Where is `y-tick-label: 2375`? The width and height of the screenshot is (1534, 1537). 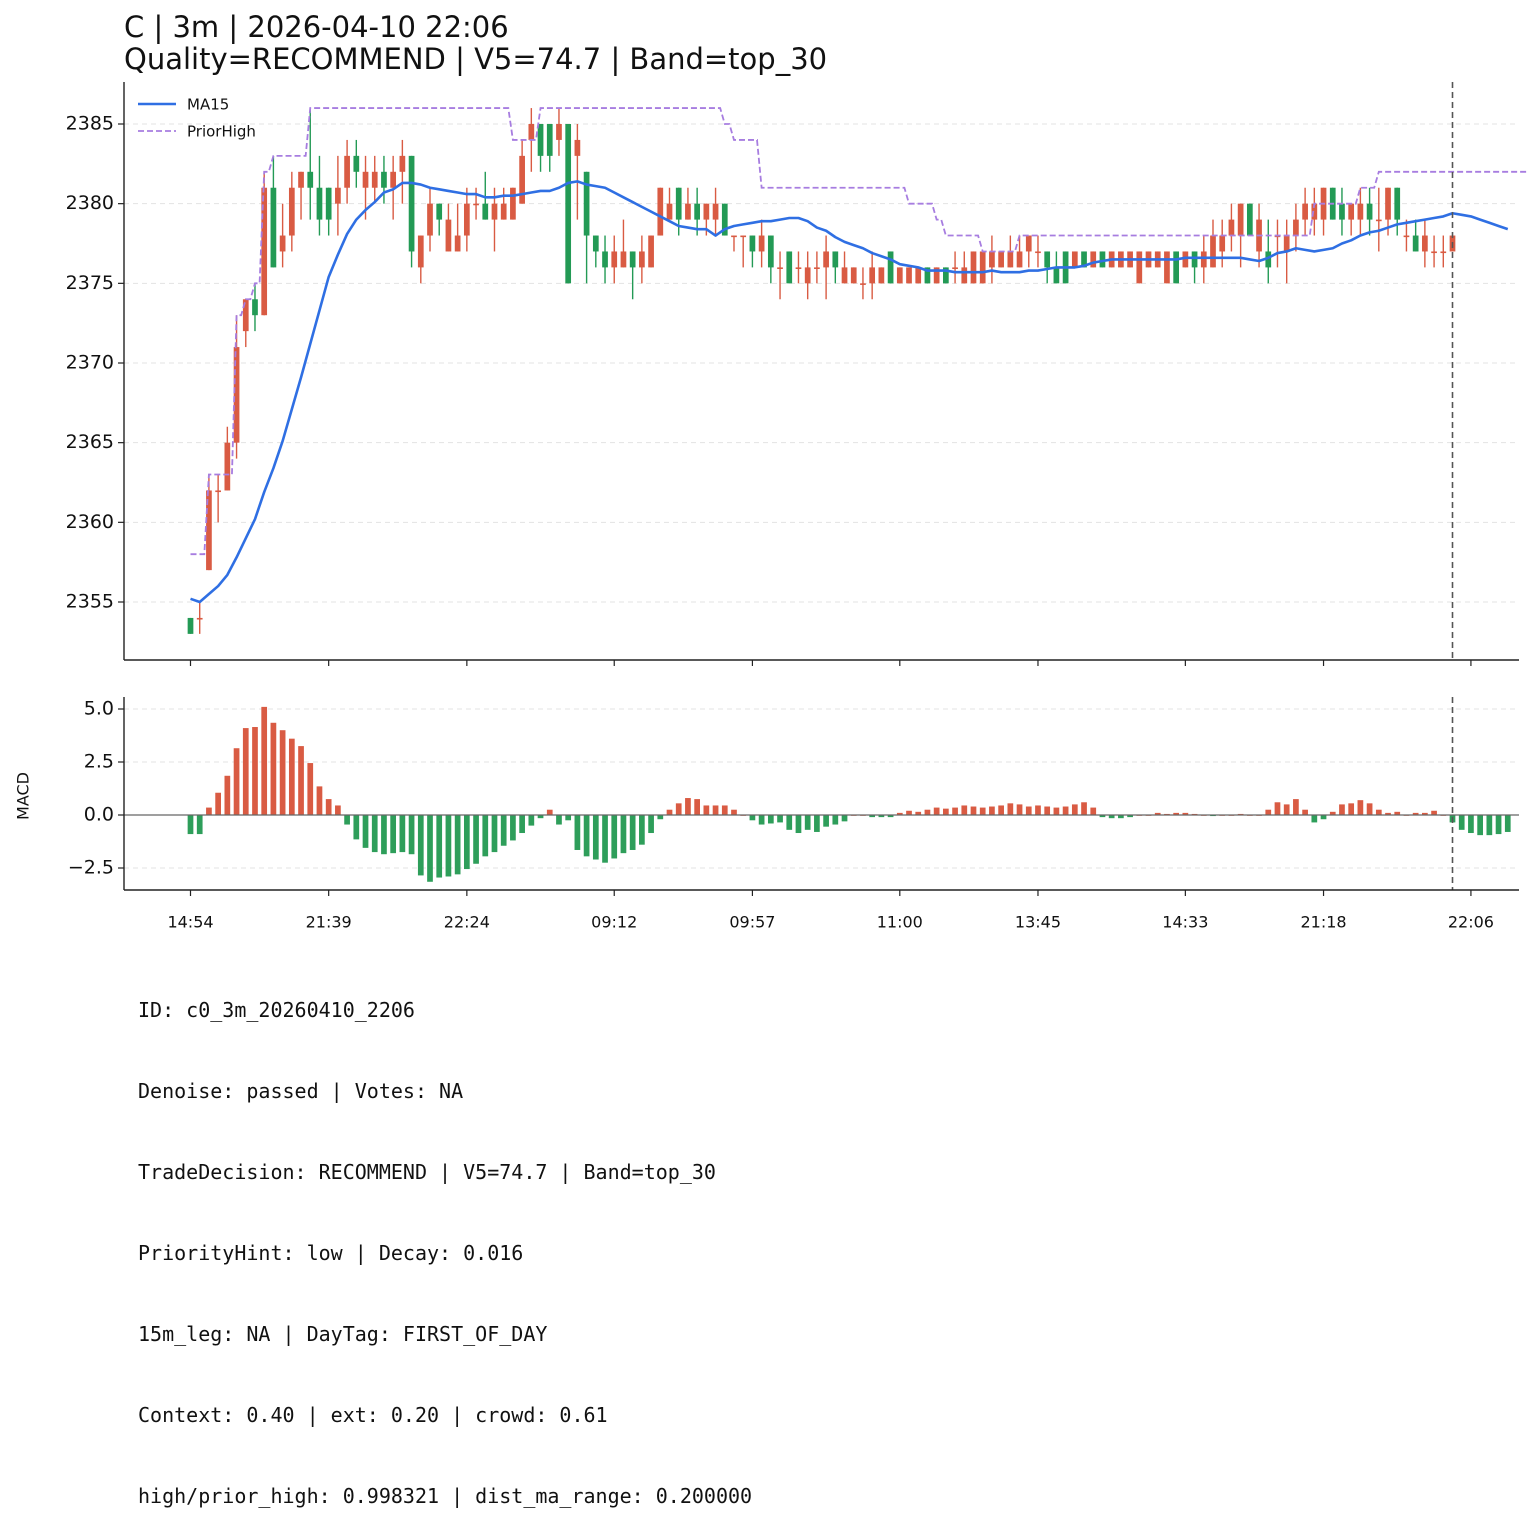
y-tick-label: 2375 is located at coordinates (90, 283).